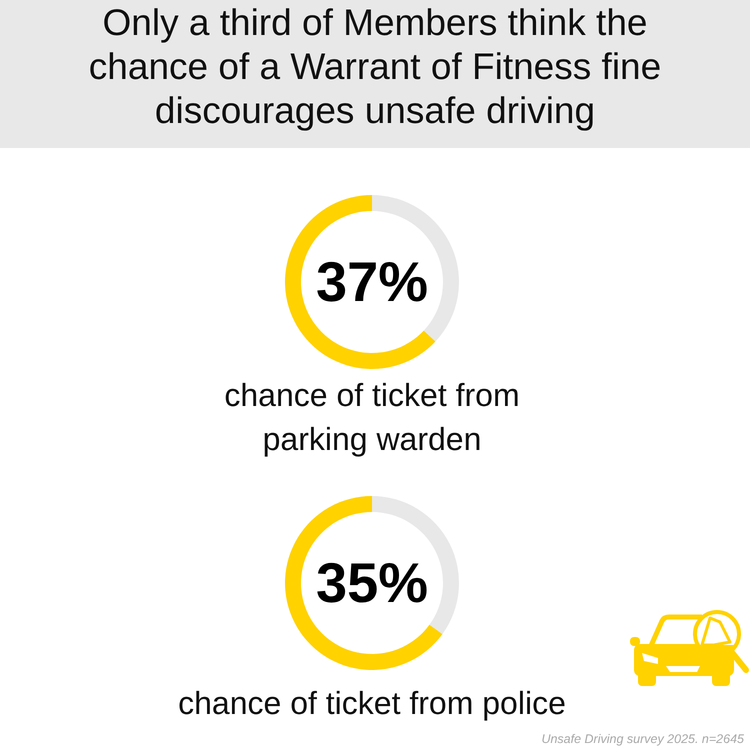 The height and width of the screenshot is (750, 750). Describe the element at coordinates (642, 739) in the screenshot. I see `text: Unsafe Driving survey 2025. n=2645` at that location.